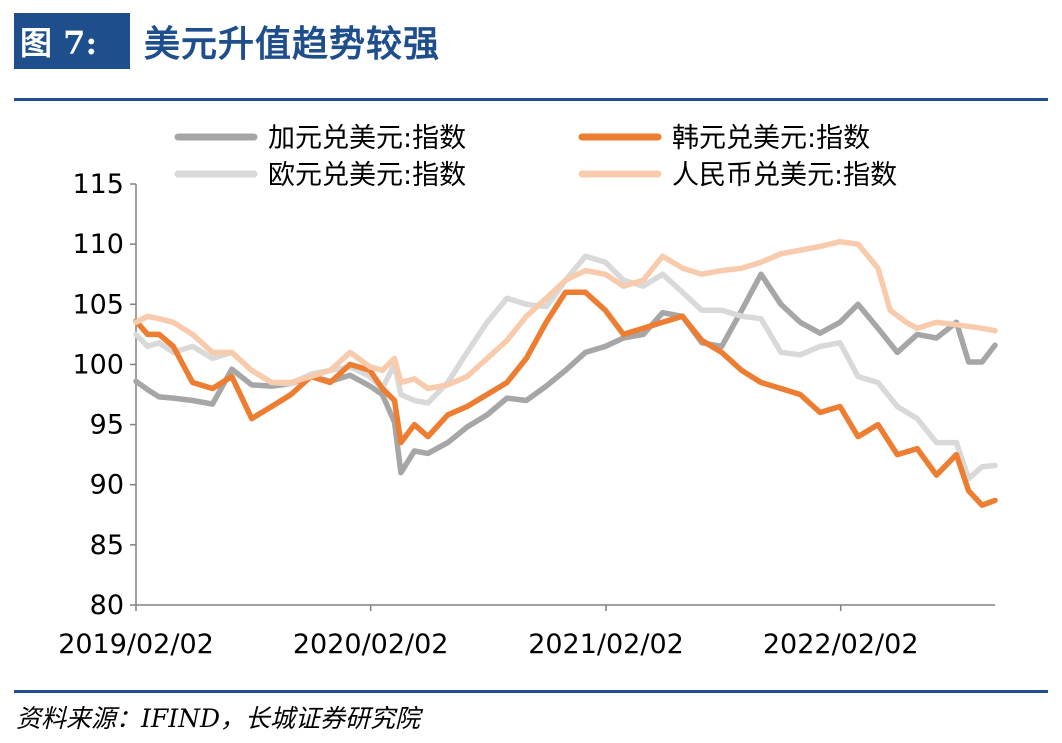  I want to click on legend-label: 韩元兑美元:指数, so click(771, 138).